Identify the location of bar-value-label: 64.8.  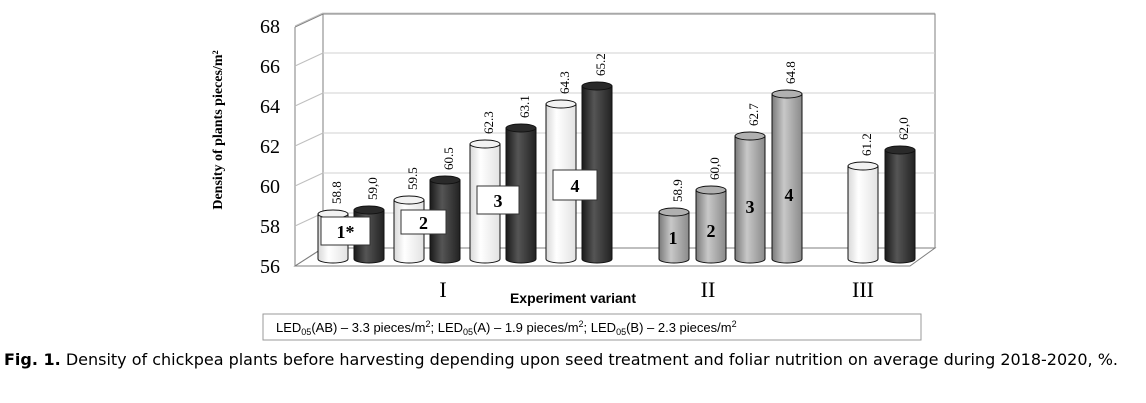
(790, 72).